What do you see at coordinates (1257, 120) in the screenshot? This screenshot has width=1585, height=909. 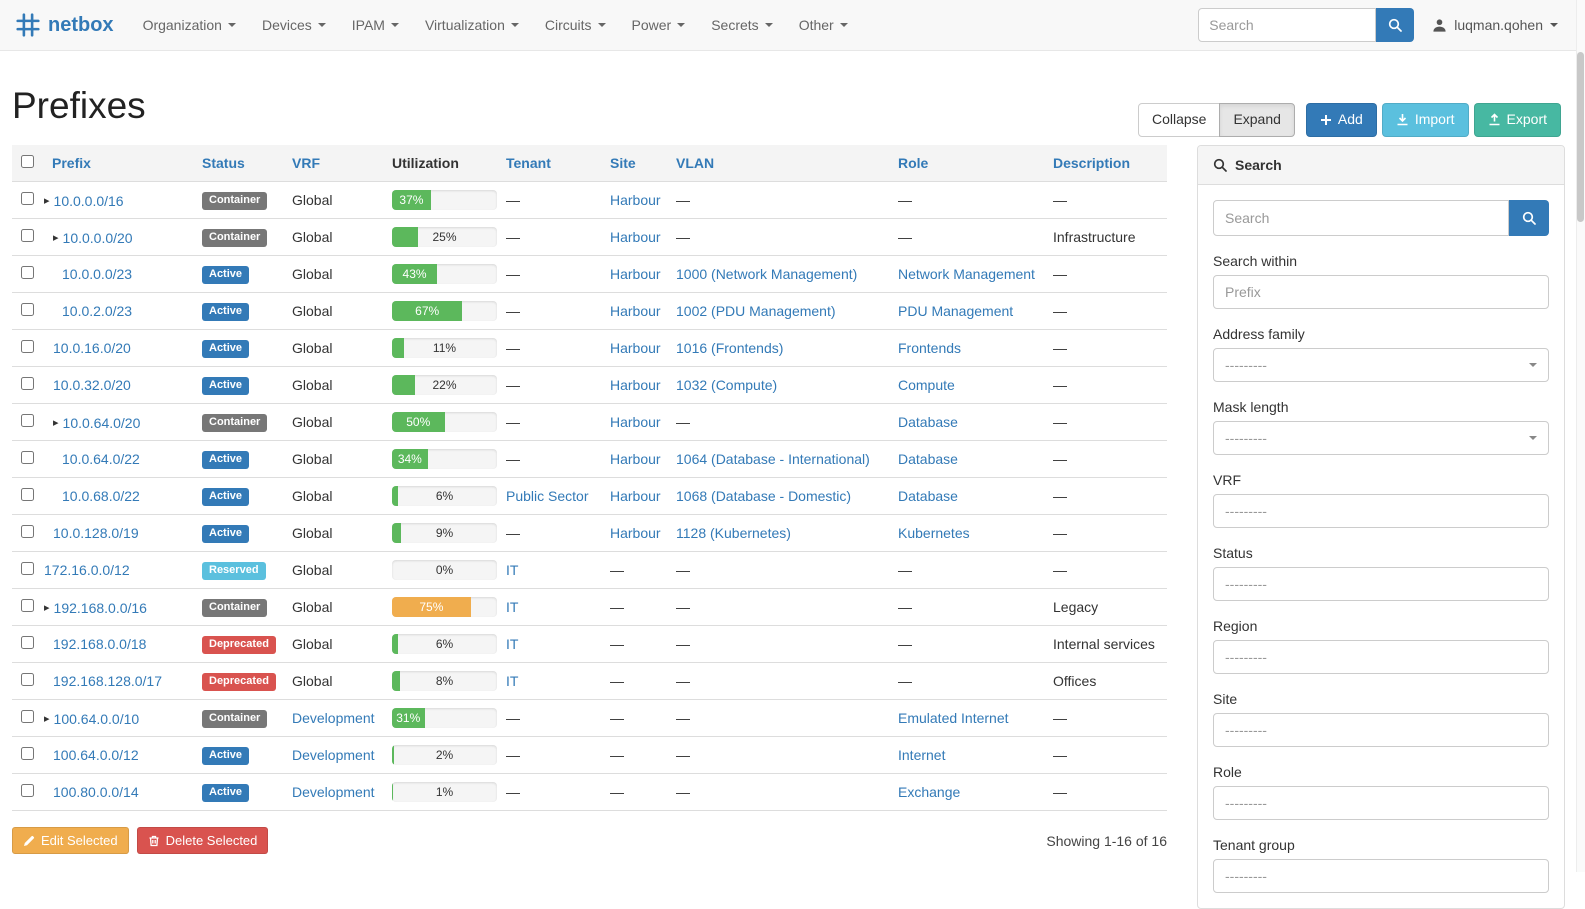 I see `expand-button: Expand` at bounding box center [1257, 120].